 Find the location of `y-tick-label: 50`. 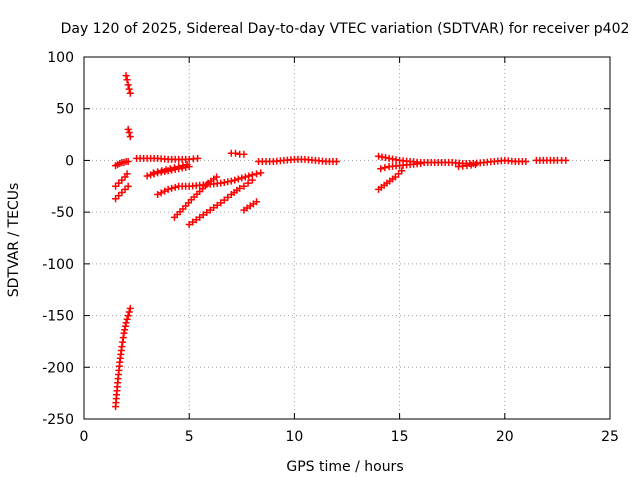

y-tick-label: 50 is located at coordinates (65, 110).